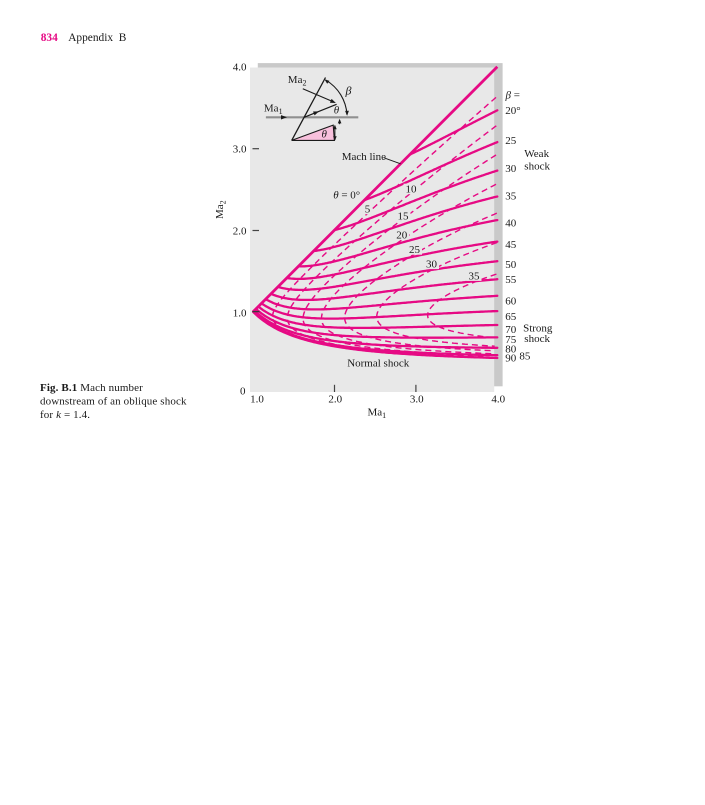 Image resolution: width=705 pixels, height=805 pixels. I want to click on svg-text: 75, so click(511, 340).